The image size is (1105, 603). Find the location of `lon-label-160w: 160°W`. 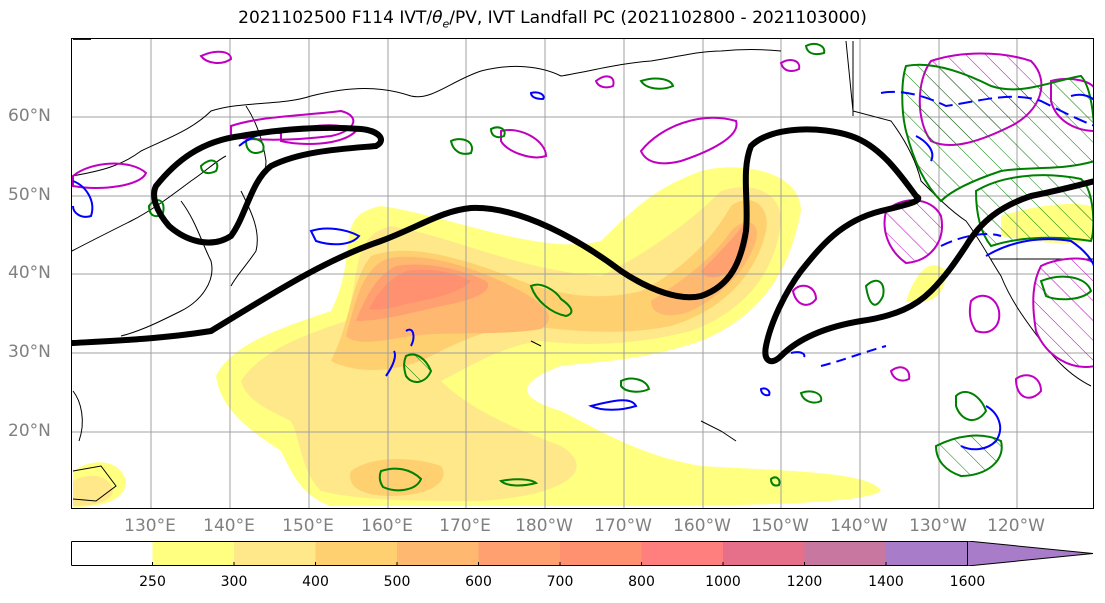

lon-label-160w: 160°W is located at coordinates (702, 526).